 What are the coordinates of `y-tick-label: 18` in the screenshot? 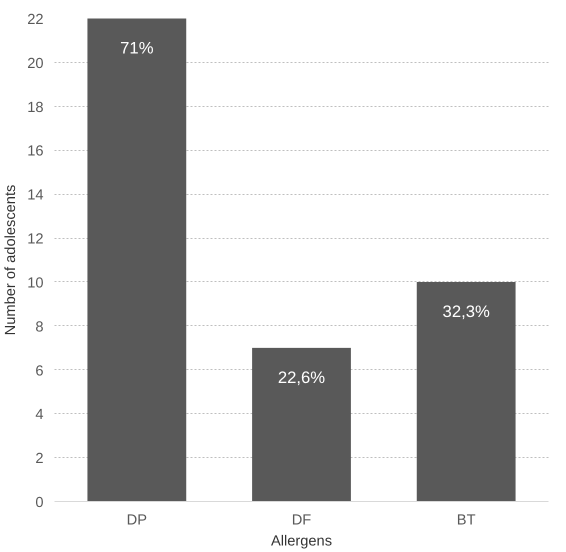 It's located at (35, 108).